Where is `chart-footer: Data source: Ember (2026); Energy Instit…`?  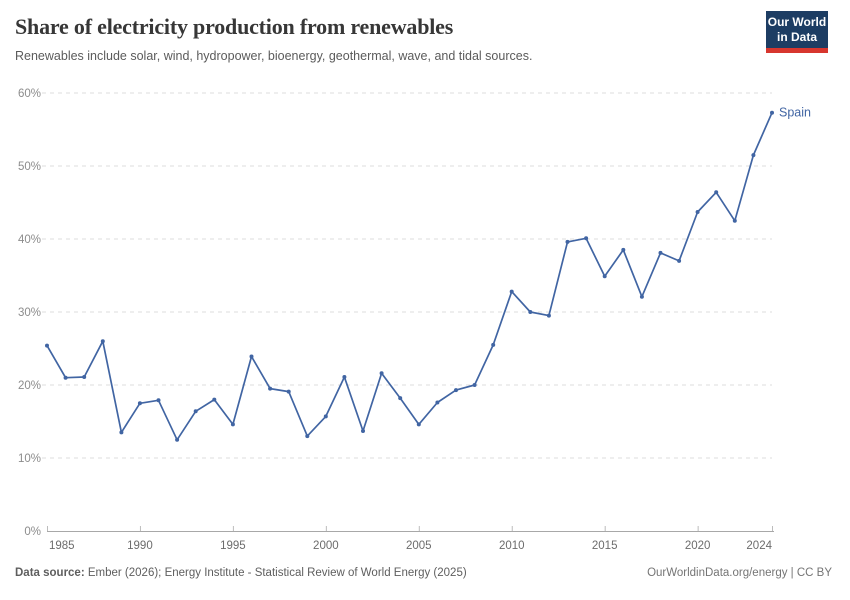 chart-footer: Data source: Ember (2026); Energy Instit… is located at coordinates (423, 573).